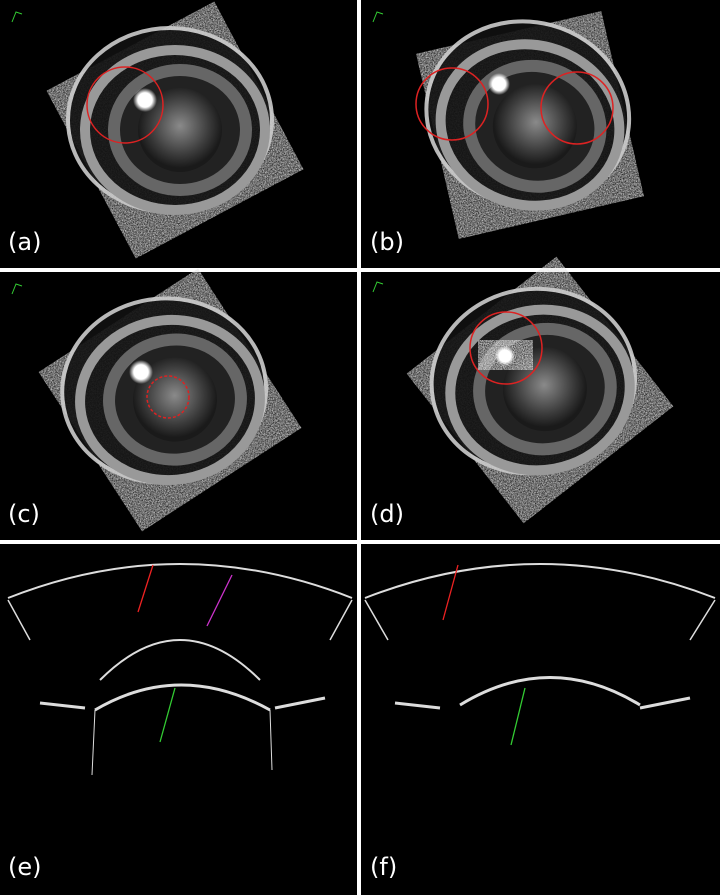 The width and height of the screenshot is (720, 895). I want to click on panel-label: (c), so click(24, 514).